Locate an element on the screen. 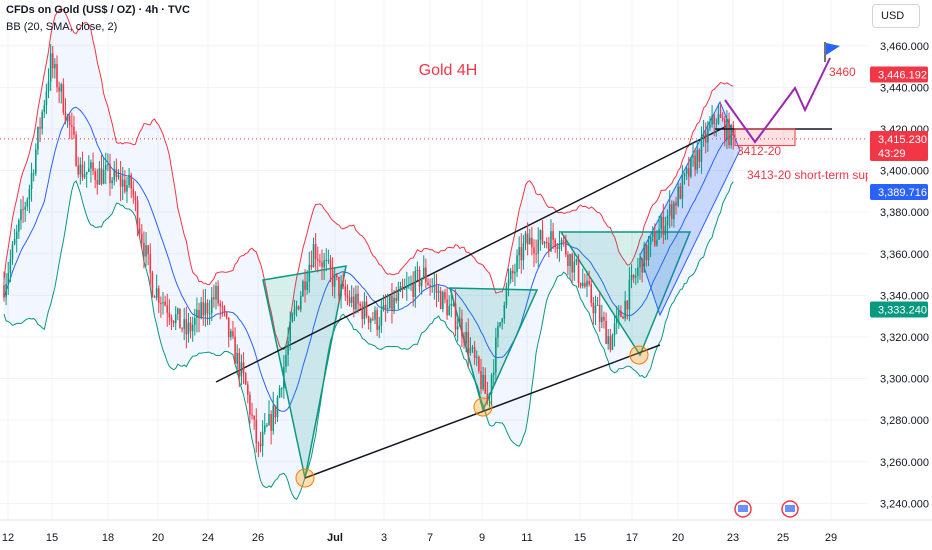 The image size is (932, 550). support-text: 3413-20 short-term support is located at coordinates (820, 175).